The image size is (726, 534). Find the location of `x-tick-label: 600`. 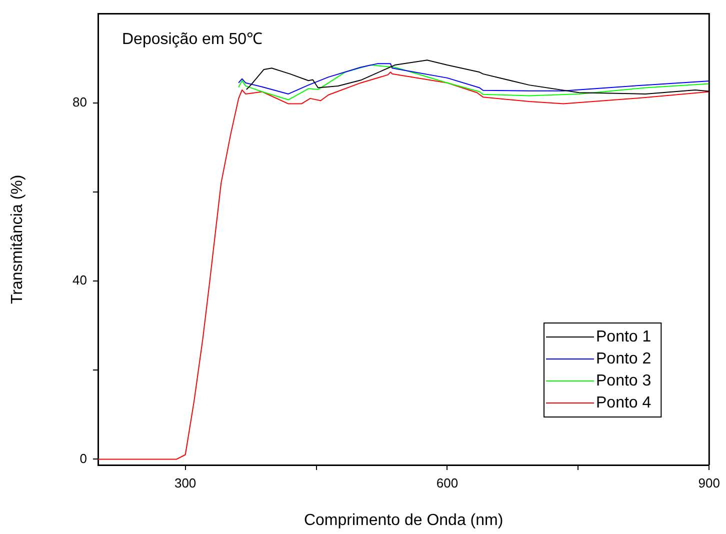

x-tick-label: 600 is located at coordinates (447, 482).